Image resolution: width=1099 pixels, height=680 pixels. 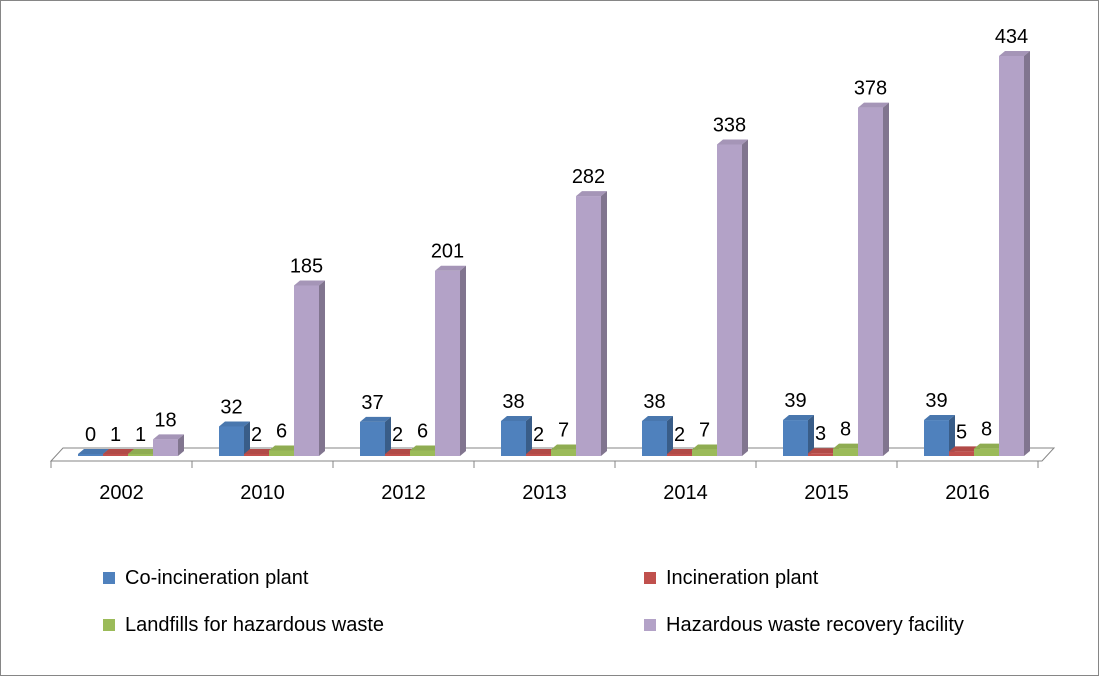 What do you see at coordinates (306, 266) in the screenshot?
I see `data-label: 185` at bounding box center [306, 266].